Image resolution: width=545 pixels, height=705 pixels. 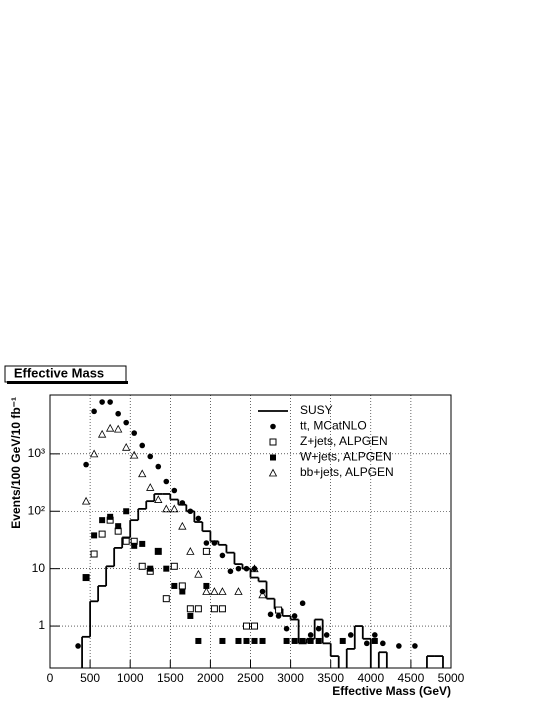 I want to click on chart-title: Effective Mass, so click(x=59, y=372).